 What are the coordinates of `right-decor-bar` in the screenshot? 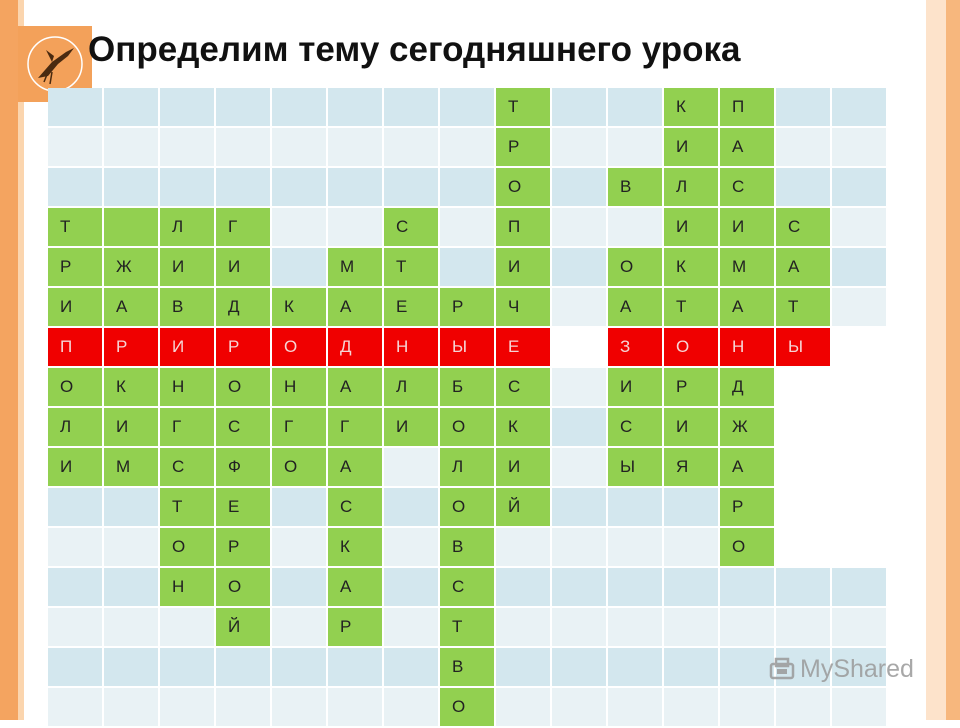 It's located at (953, 360).